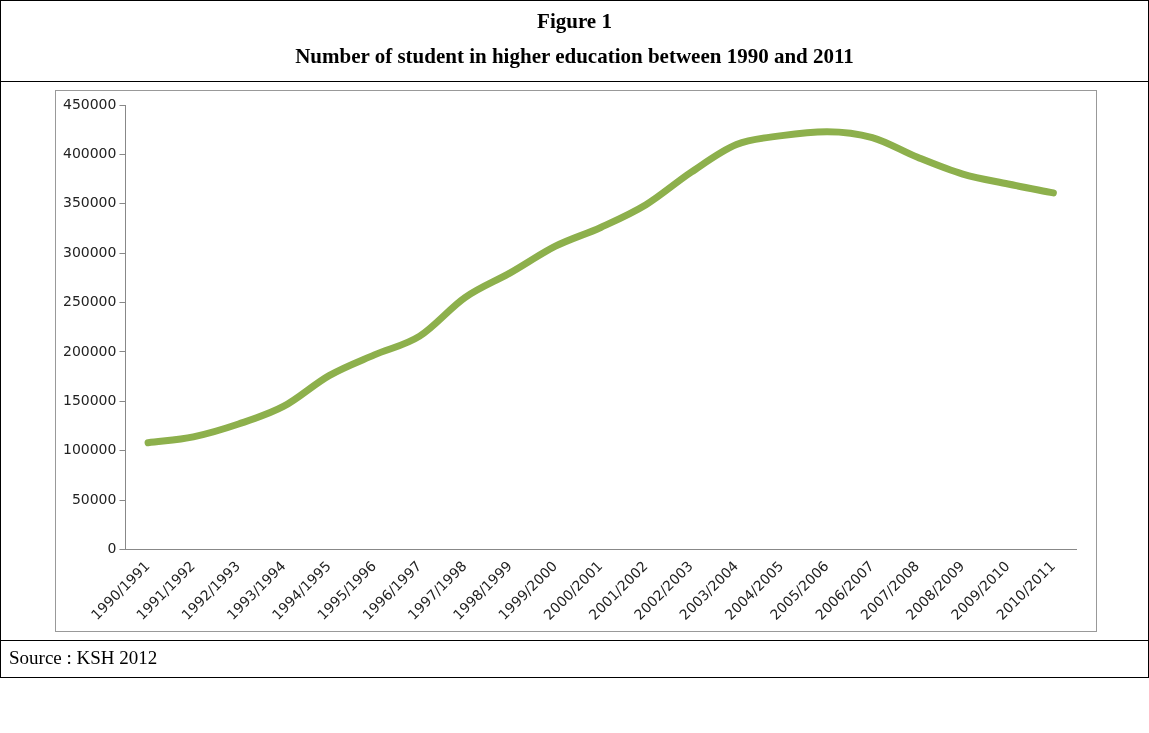 The width and height of the screenshot is (1149, 733). What do you see at coordinates (89, 301) in the screenshot?
I see `y-tick-label: 250000` at bounding box center [89, 301].